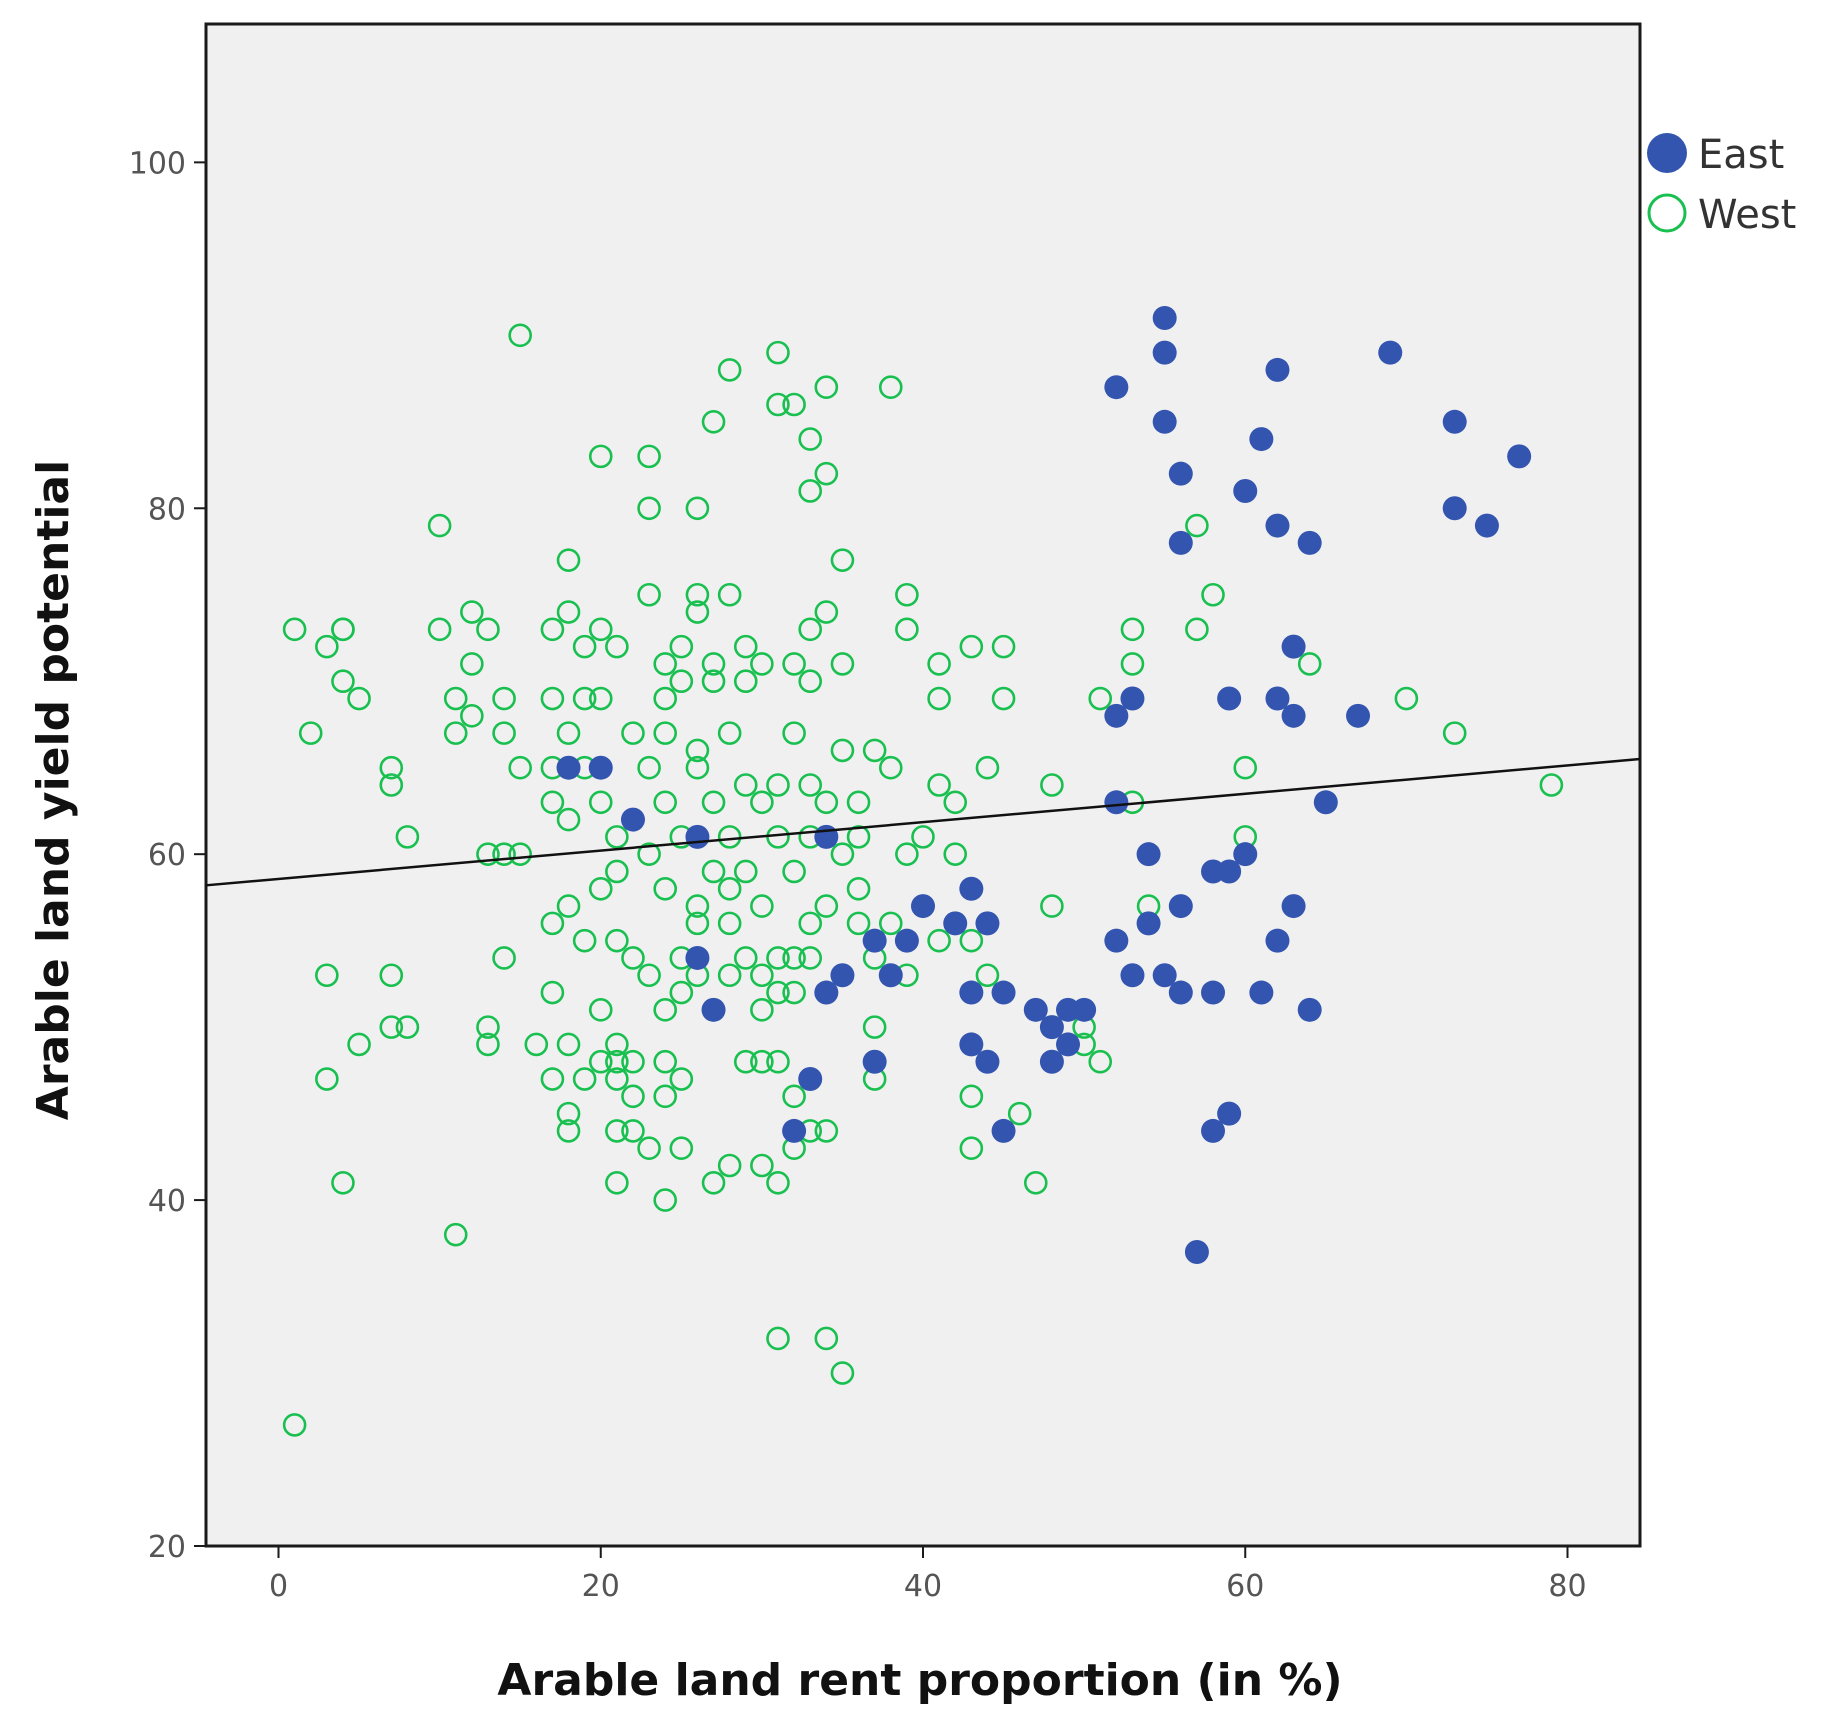 Image resolution: width=1826 pixels, height=1731 pixels. I want to click on y-tick-label: 100, so click(157, 163).